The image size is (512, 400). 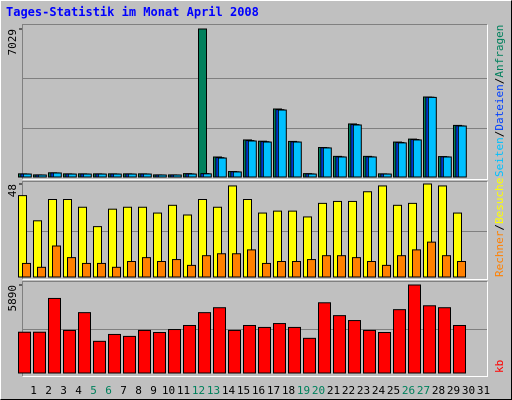 What do you see at coordinates (483, 390) in the screenshot?
I see `x-tick-label: 31` at bounding box center [483, 390].